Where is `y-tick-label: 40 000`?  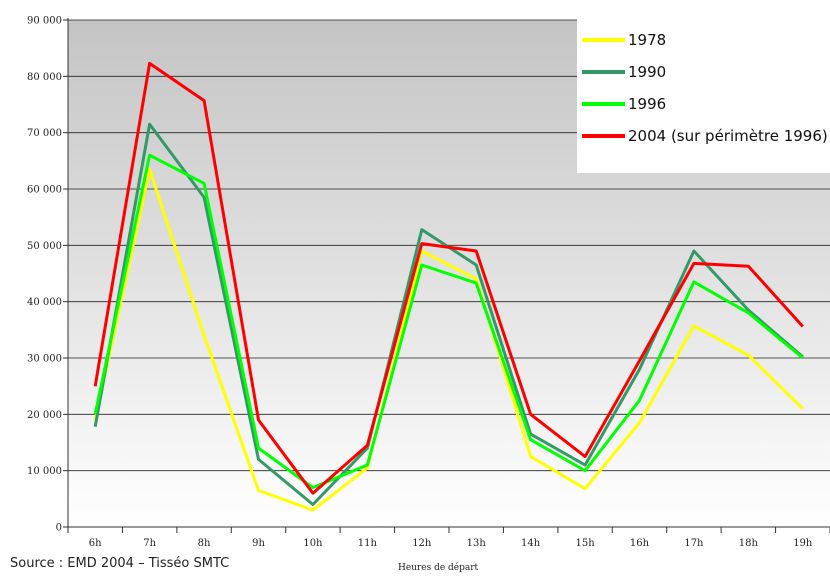
y-tick-label: 40 000 is located at coordinates (44, 302).